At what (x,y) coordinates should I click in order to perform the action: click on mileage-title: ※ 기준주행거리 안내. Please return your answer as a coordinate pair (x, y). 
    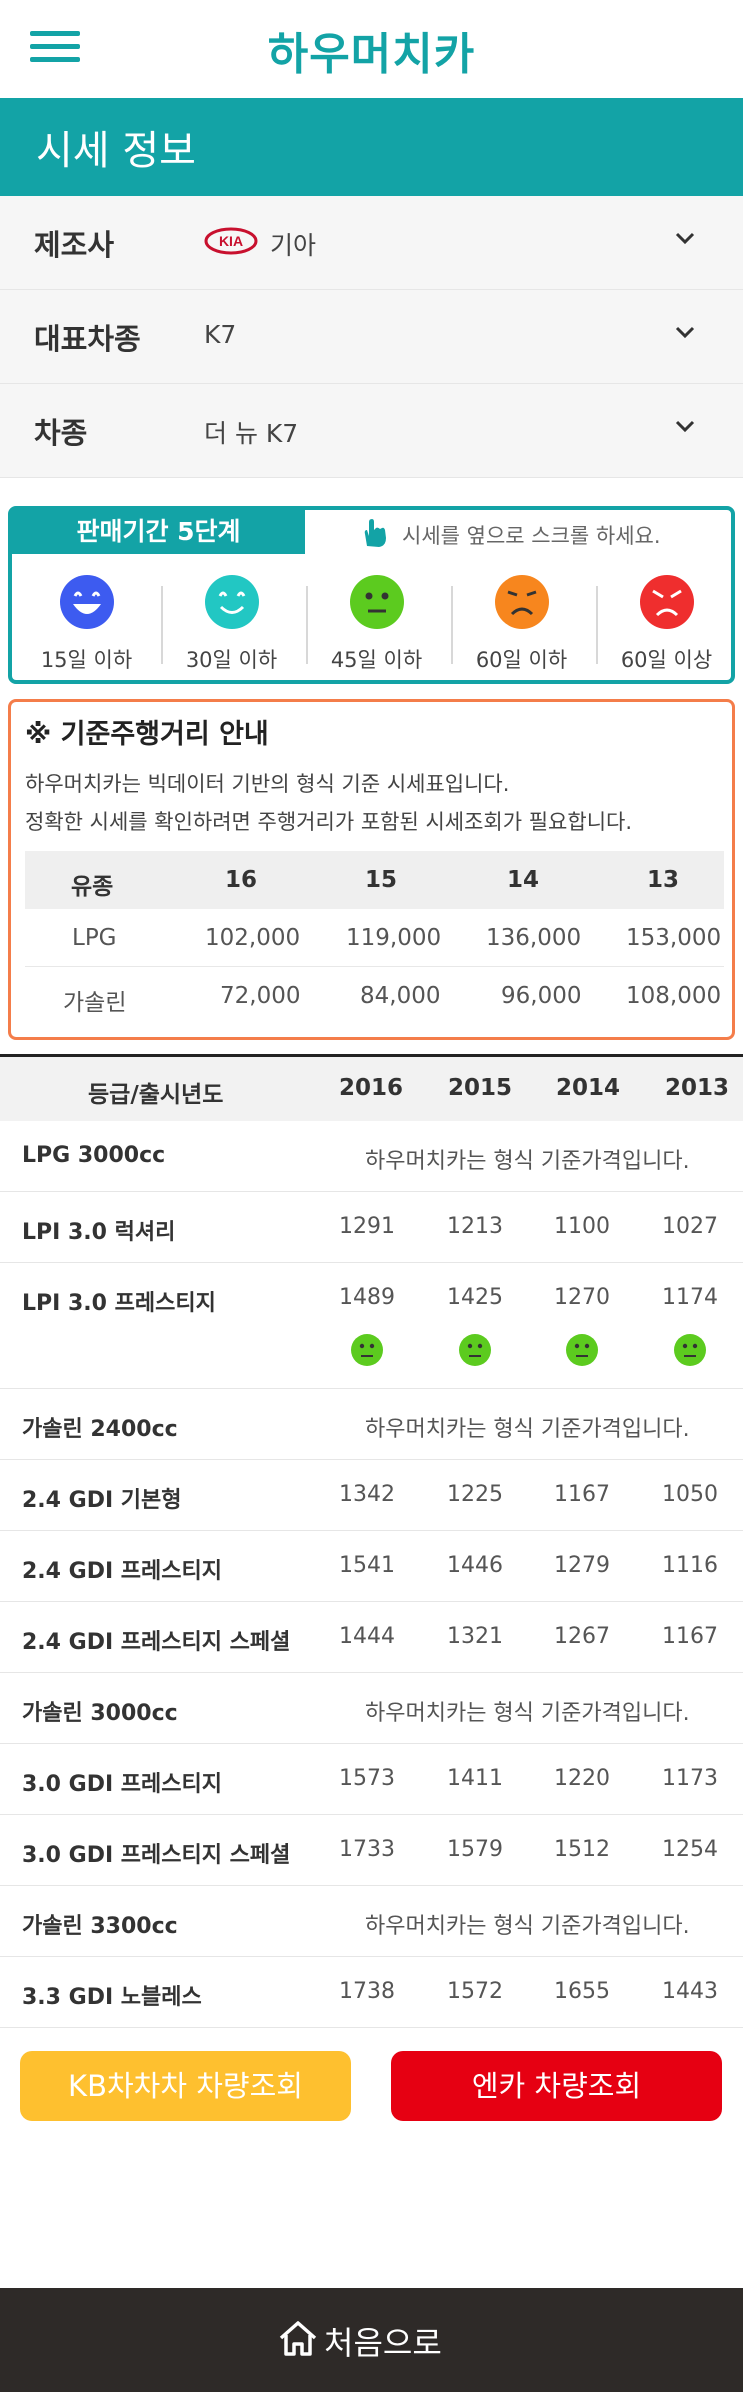
    Looking at the image, I should click on (147, 734).